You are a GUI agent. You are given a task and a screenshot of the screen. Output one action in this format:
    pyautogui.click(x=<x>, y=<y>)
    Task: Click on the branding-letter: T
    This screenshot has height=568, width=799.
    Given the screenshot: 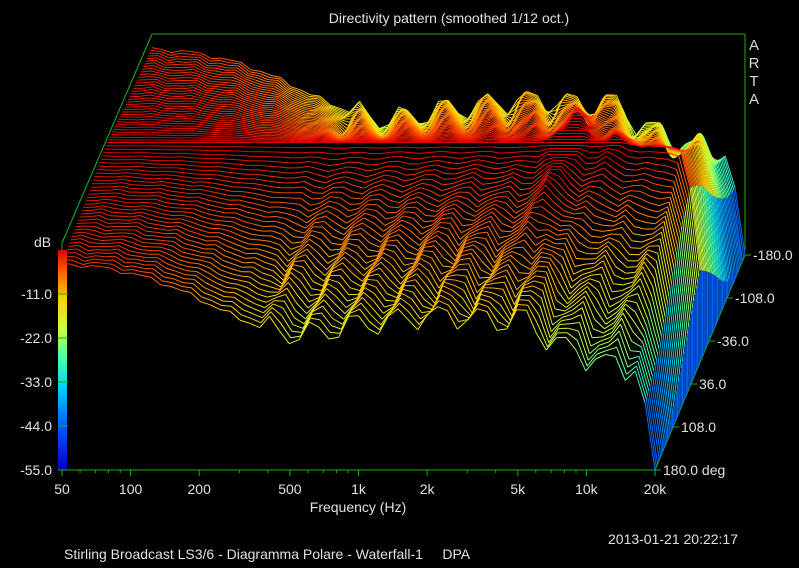 What is the action you would take?
    pyautogui.click(x=753, y=81)
    